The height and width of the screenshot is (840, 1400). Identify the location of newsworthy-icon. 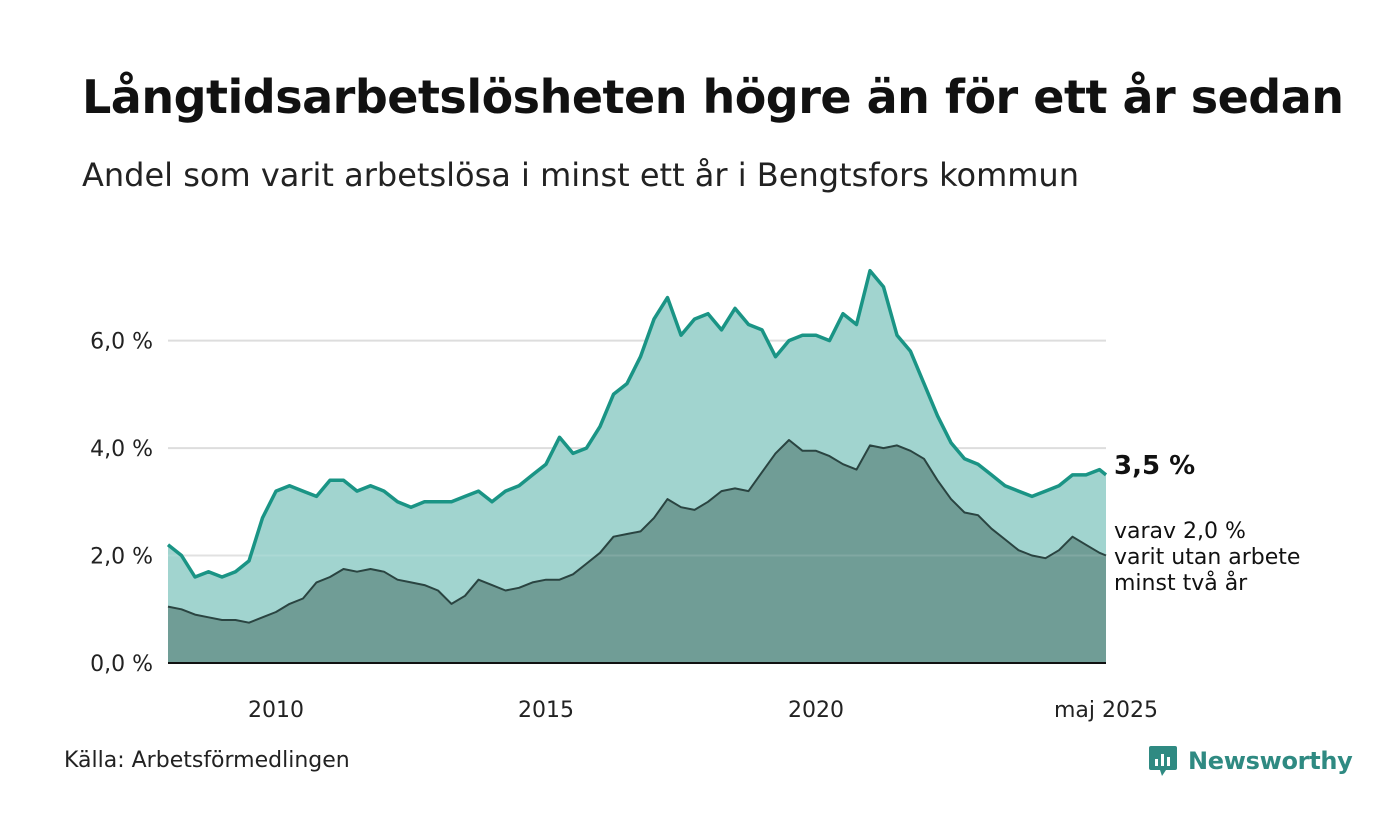
(1163, 761).